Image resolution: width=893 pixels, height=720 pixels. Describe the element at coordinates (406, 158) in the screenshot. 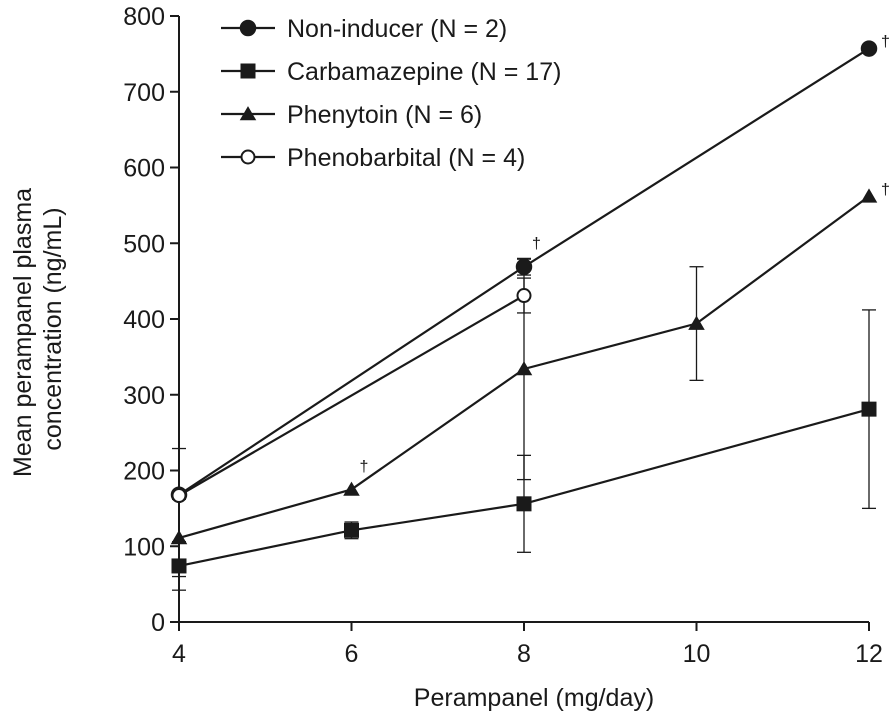

I see `legend-label: Phenobarbital (N = 4)` at that location.